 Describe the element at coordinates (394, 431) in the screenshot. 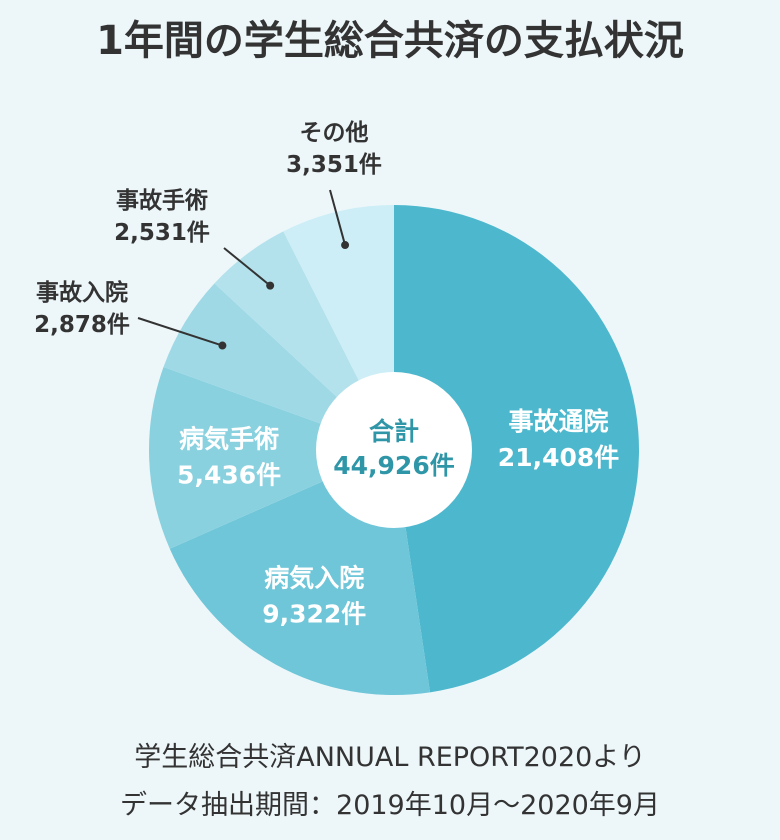

I see `center-total-label: 合計` at that location.